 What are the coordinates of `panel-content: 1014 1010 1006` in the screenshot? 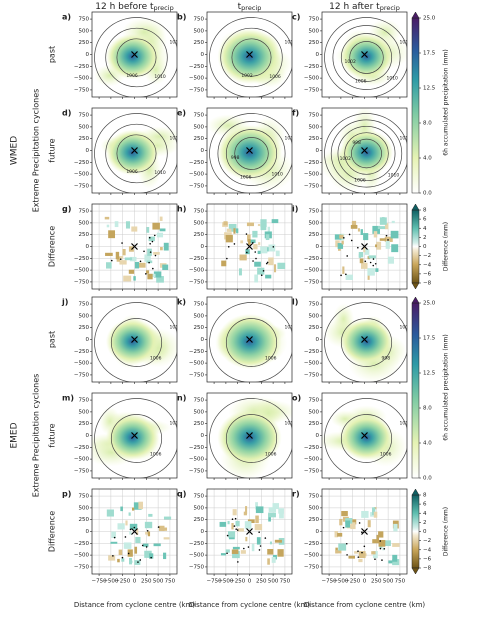 It's located at (135, 57).